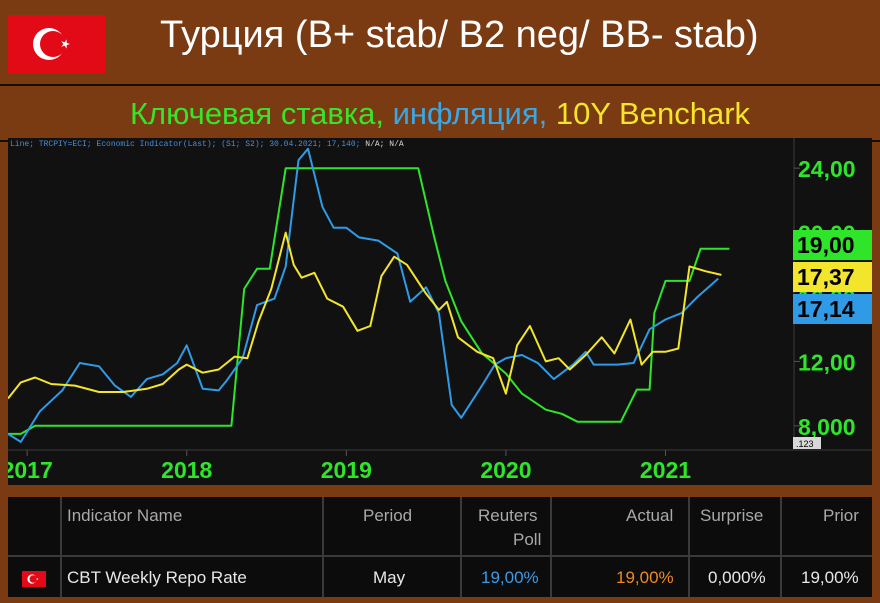 This screenshot has height=603, width=880. Describe the element at coordinates (157, 577) in the screenshot. I see `row-indicator: CBT Weekly Repo Rate` at that location.